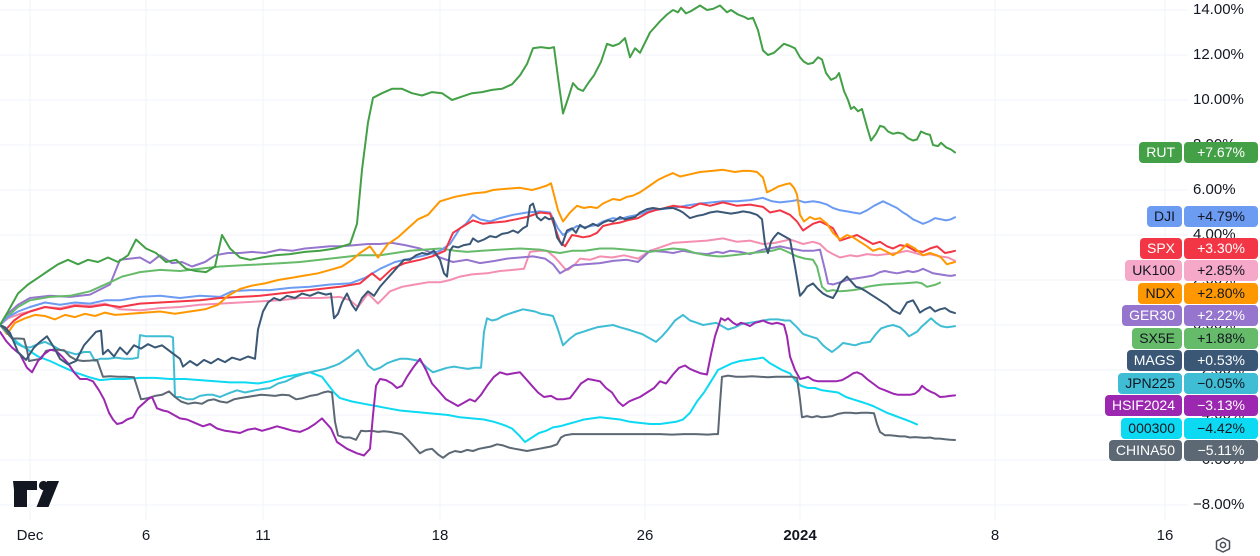  What do you see at coordinates (800, 535) in the screenshot?
I see `time-scale-label: 2024` at bounding box center [800, 535].